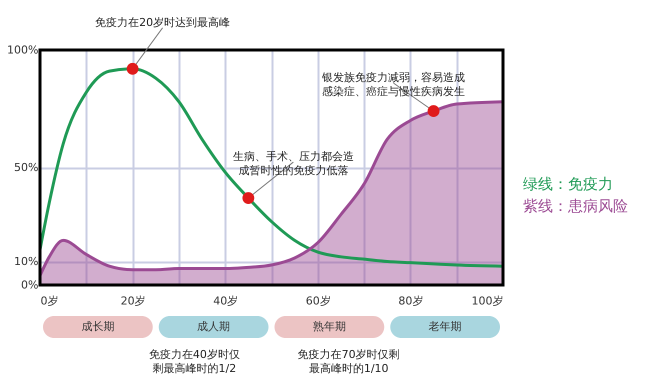 The height and width of the screenshot is (391, 660). Describe the element at coordinates (162, 22) in the screenshot. I see `annotation: 免疫力在20岁时达到最高峰` at that location.